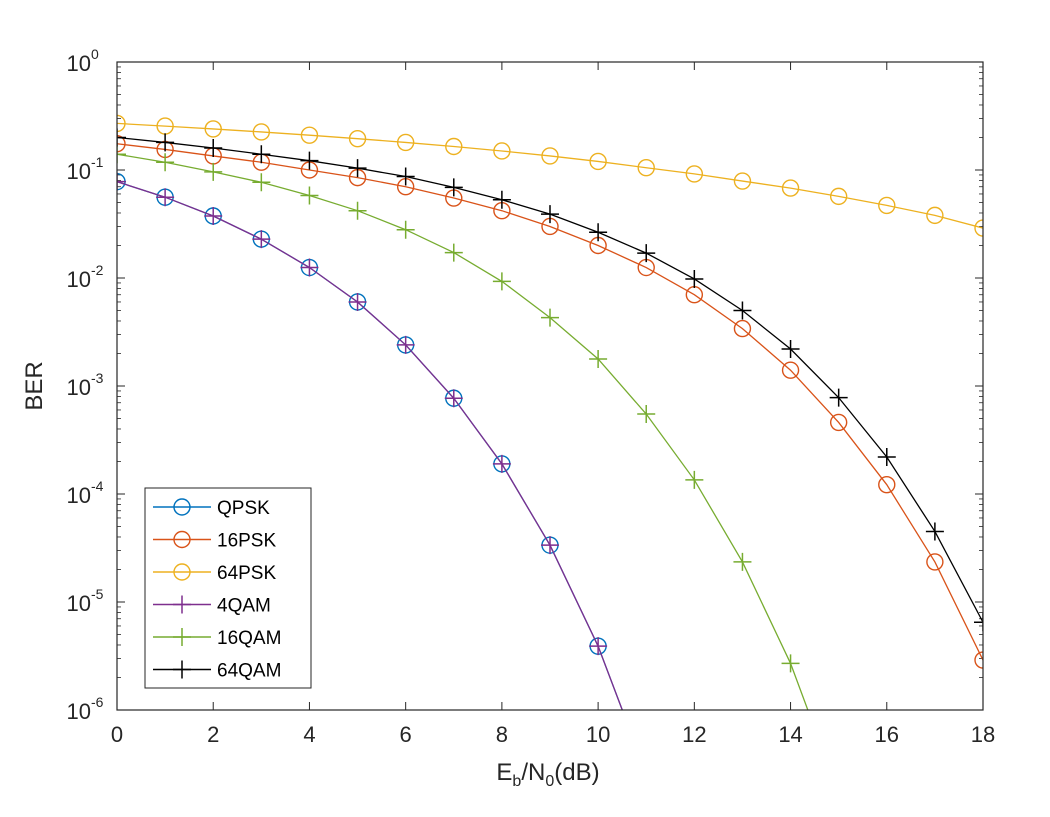 This screenshot has width=1050, height=817. I want to click on y-tick-exponent: -1, so click(97, 162).